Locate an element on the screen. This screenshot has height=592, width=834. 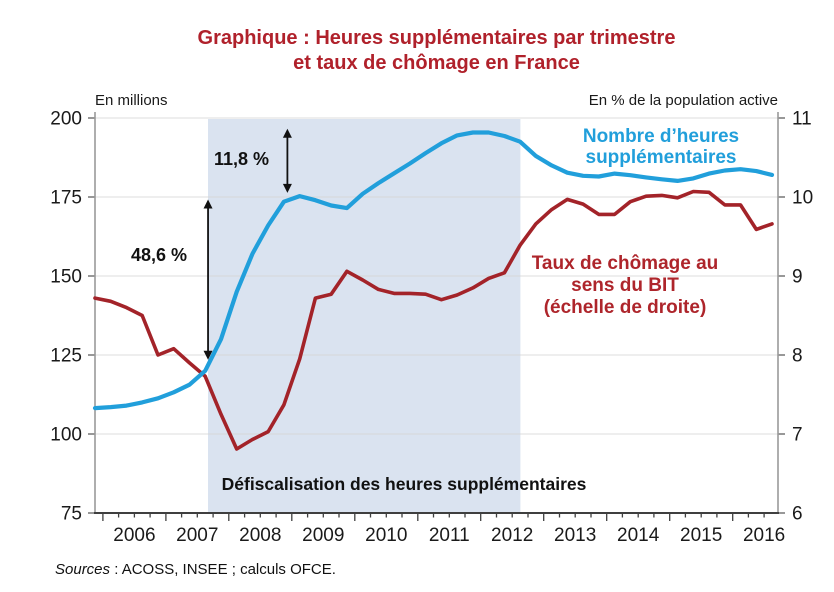
right-axis-tick-label: 8 is located at coordinates (797, 356).